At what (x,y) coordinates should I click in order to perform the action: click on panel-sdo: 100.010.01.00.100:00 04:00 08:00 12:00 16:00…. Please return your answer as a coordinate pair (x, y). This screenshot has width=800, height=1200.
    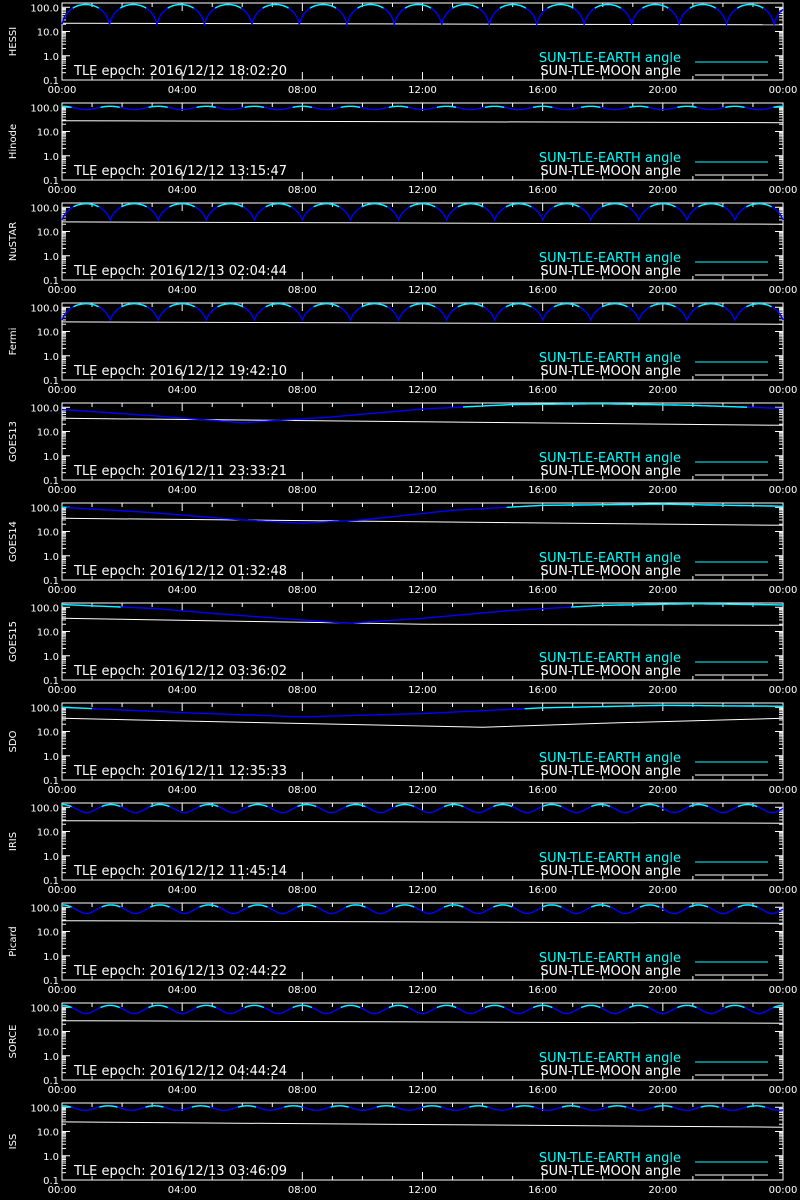
    Looking at the image, I should click on (402, 749).